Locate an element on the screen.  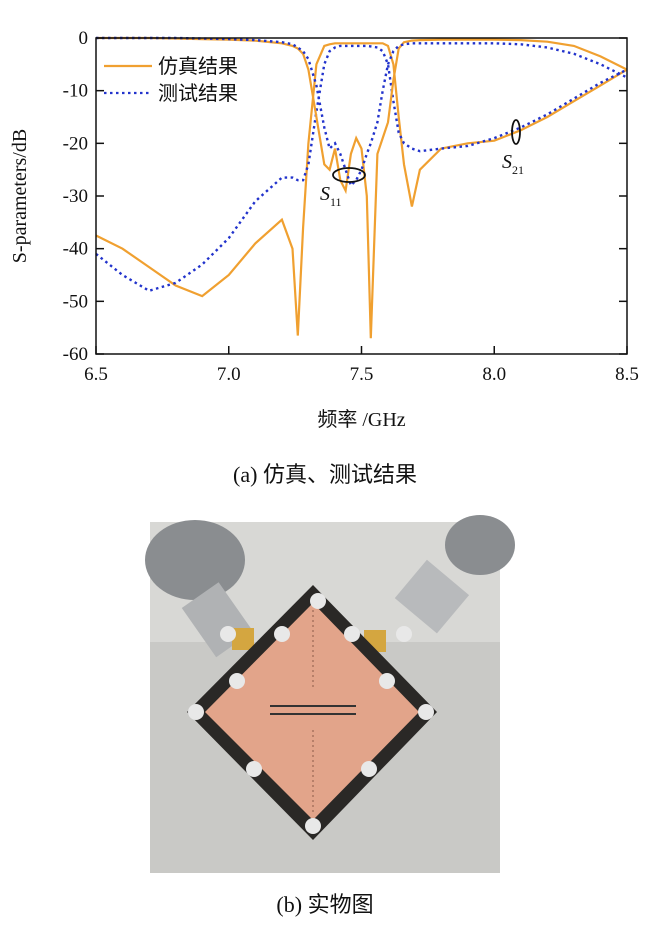
x-tick-label: 8.5 is located at coordinates (627, 374).